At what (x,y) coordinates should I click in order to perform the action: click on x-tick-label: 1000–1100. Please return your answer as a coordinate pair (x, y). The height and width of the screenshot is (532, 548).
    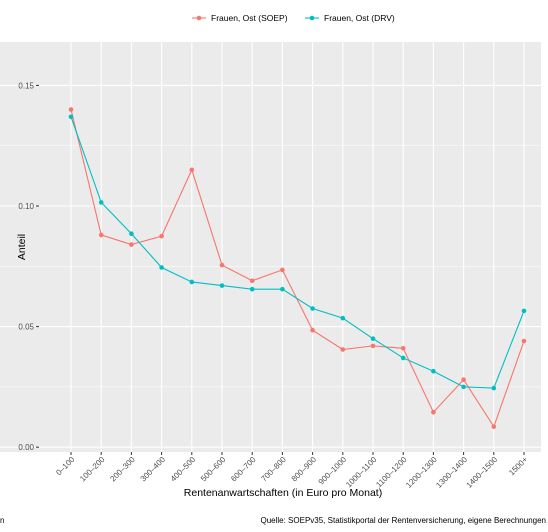
    Looking at the image, I should click on (361, 472).